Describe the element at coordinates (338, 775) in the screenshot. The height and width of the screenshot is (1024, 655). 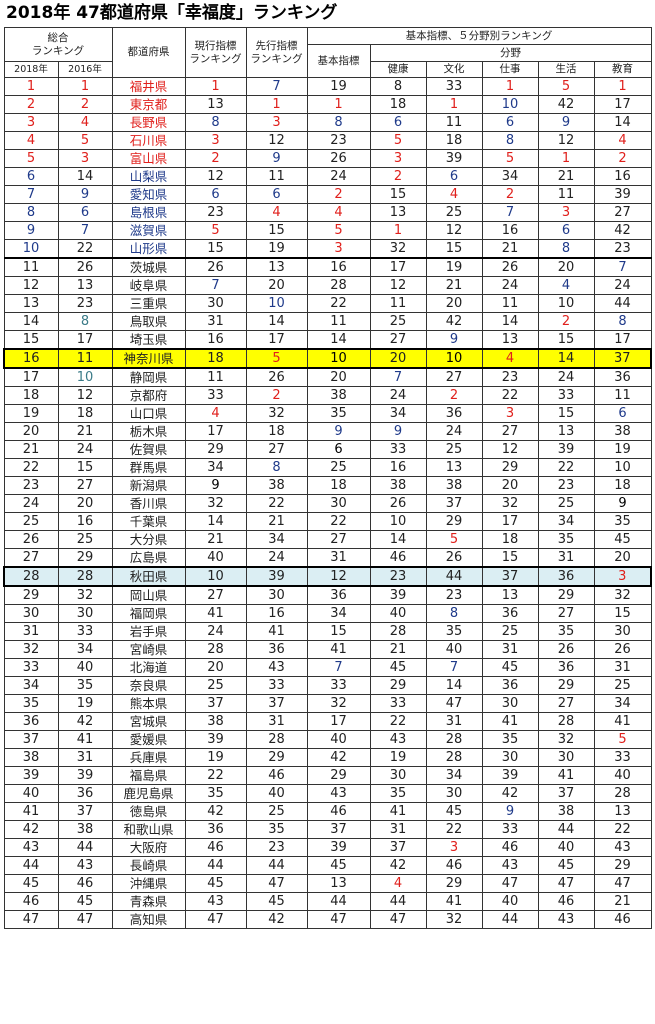
I see `basic-indicator-cell: 29` at that location.